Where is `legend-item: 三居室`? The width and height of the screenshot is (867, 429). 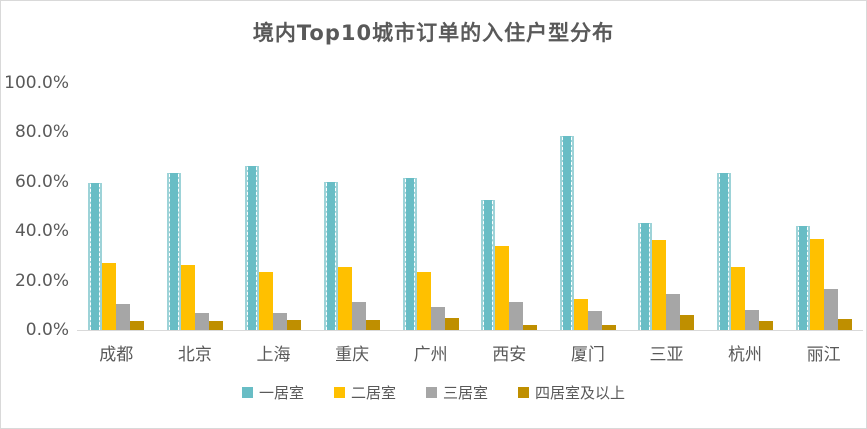
legend-item: 三居室 is located at coordinates (457, 392).